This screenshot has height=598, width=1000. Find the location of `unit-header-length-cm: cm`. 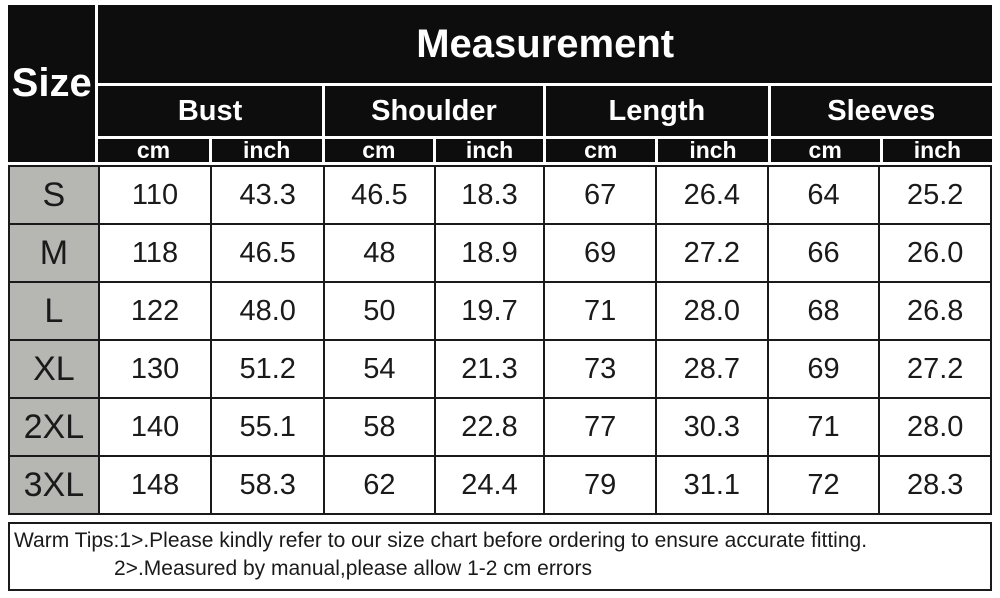

unit-header-length-cm: cm is located at coordinates (601, 150).